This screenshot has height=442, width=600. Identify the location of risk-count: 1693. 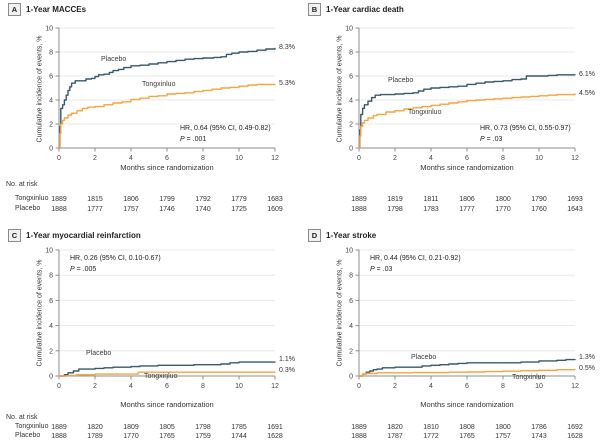
(575, 199).